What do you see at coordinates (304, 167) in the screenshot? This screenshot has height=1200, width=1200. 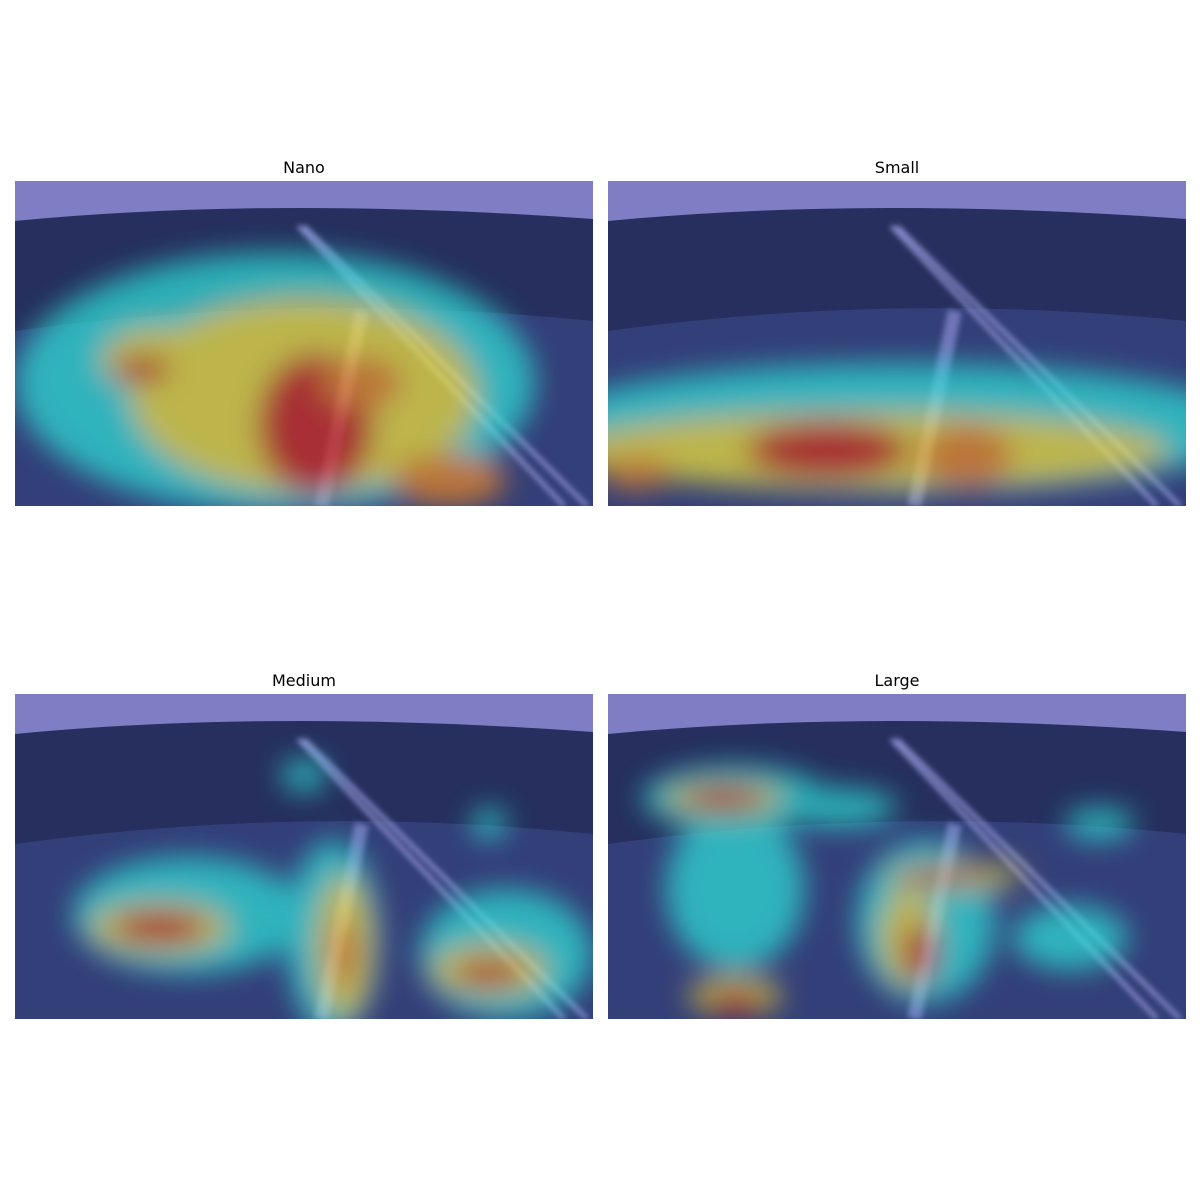 I see `panel-title: Nano` at bounding box center [304, 167].